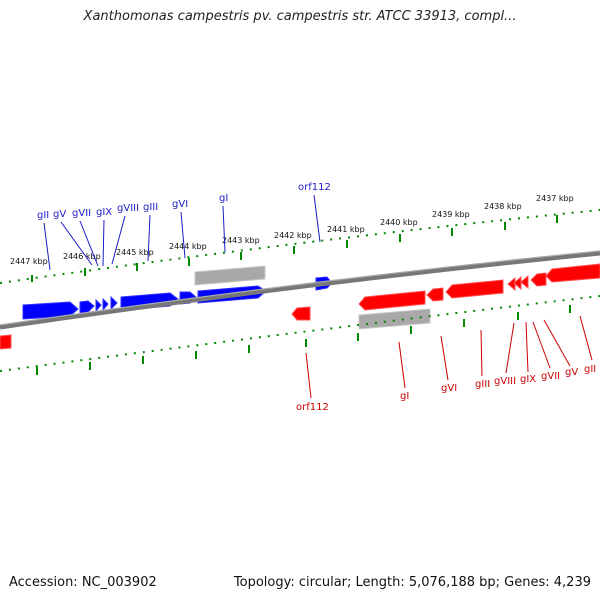  What do you see at coordinates (230, 275) in the screenshot?
I see `grey-feature-upper` at bounding box center [230, 275].